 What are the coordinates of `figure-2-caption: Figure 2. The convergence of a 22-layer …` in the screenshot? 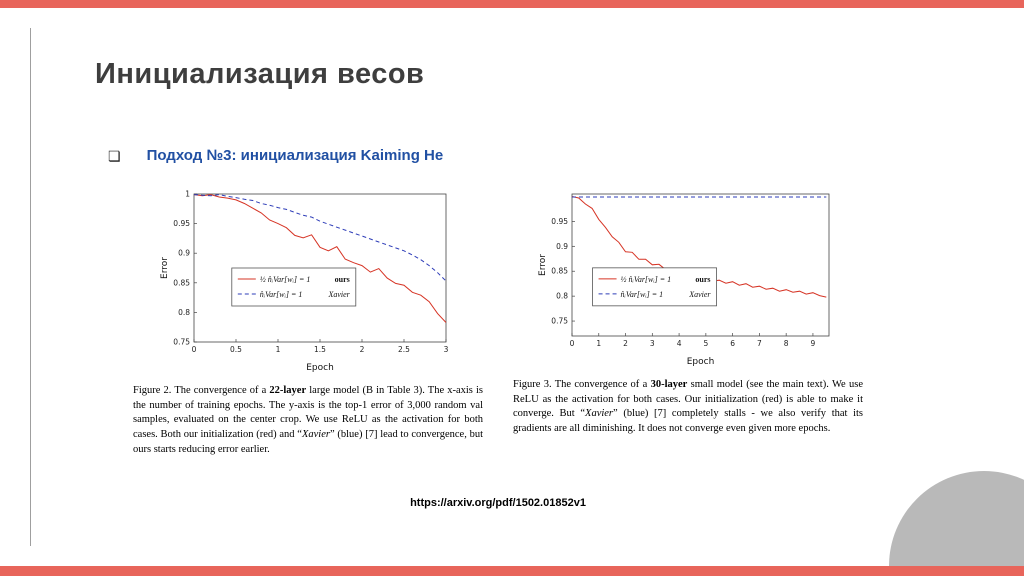 It's located at (308, 420).